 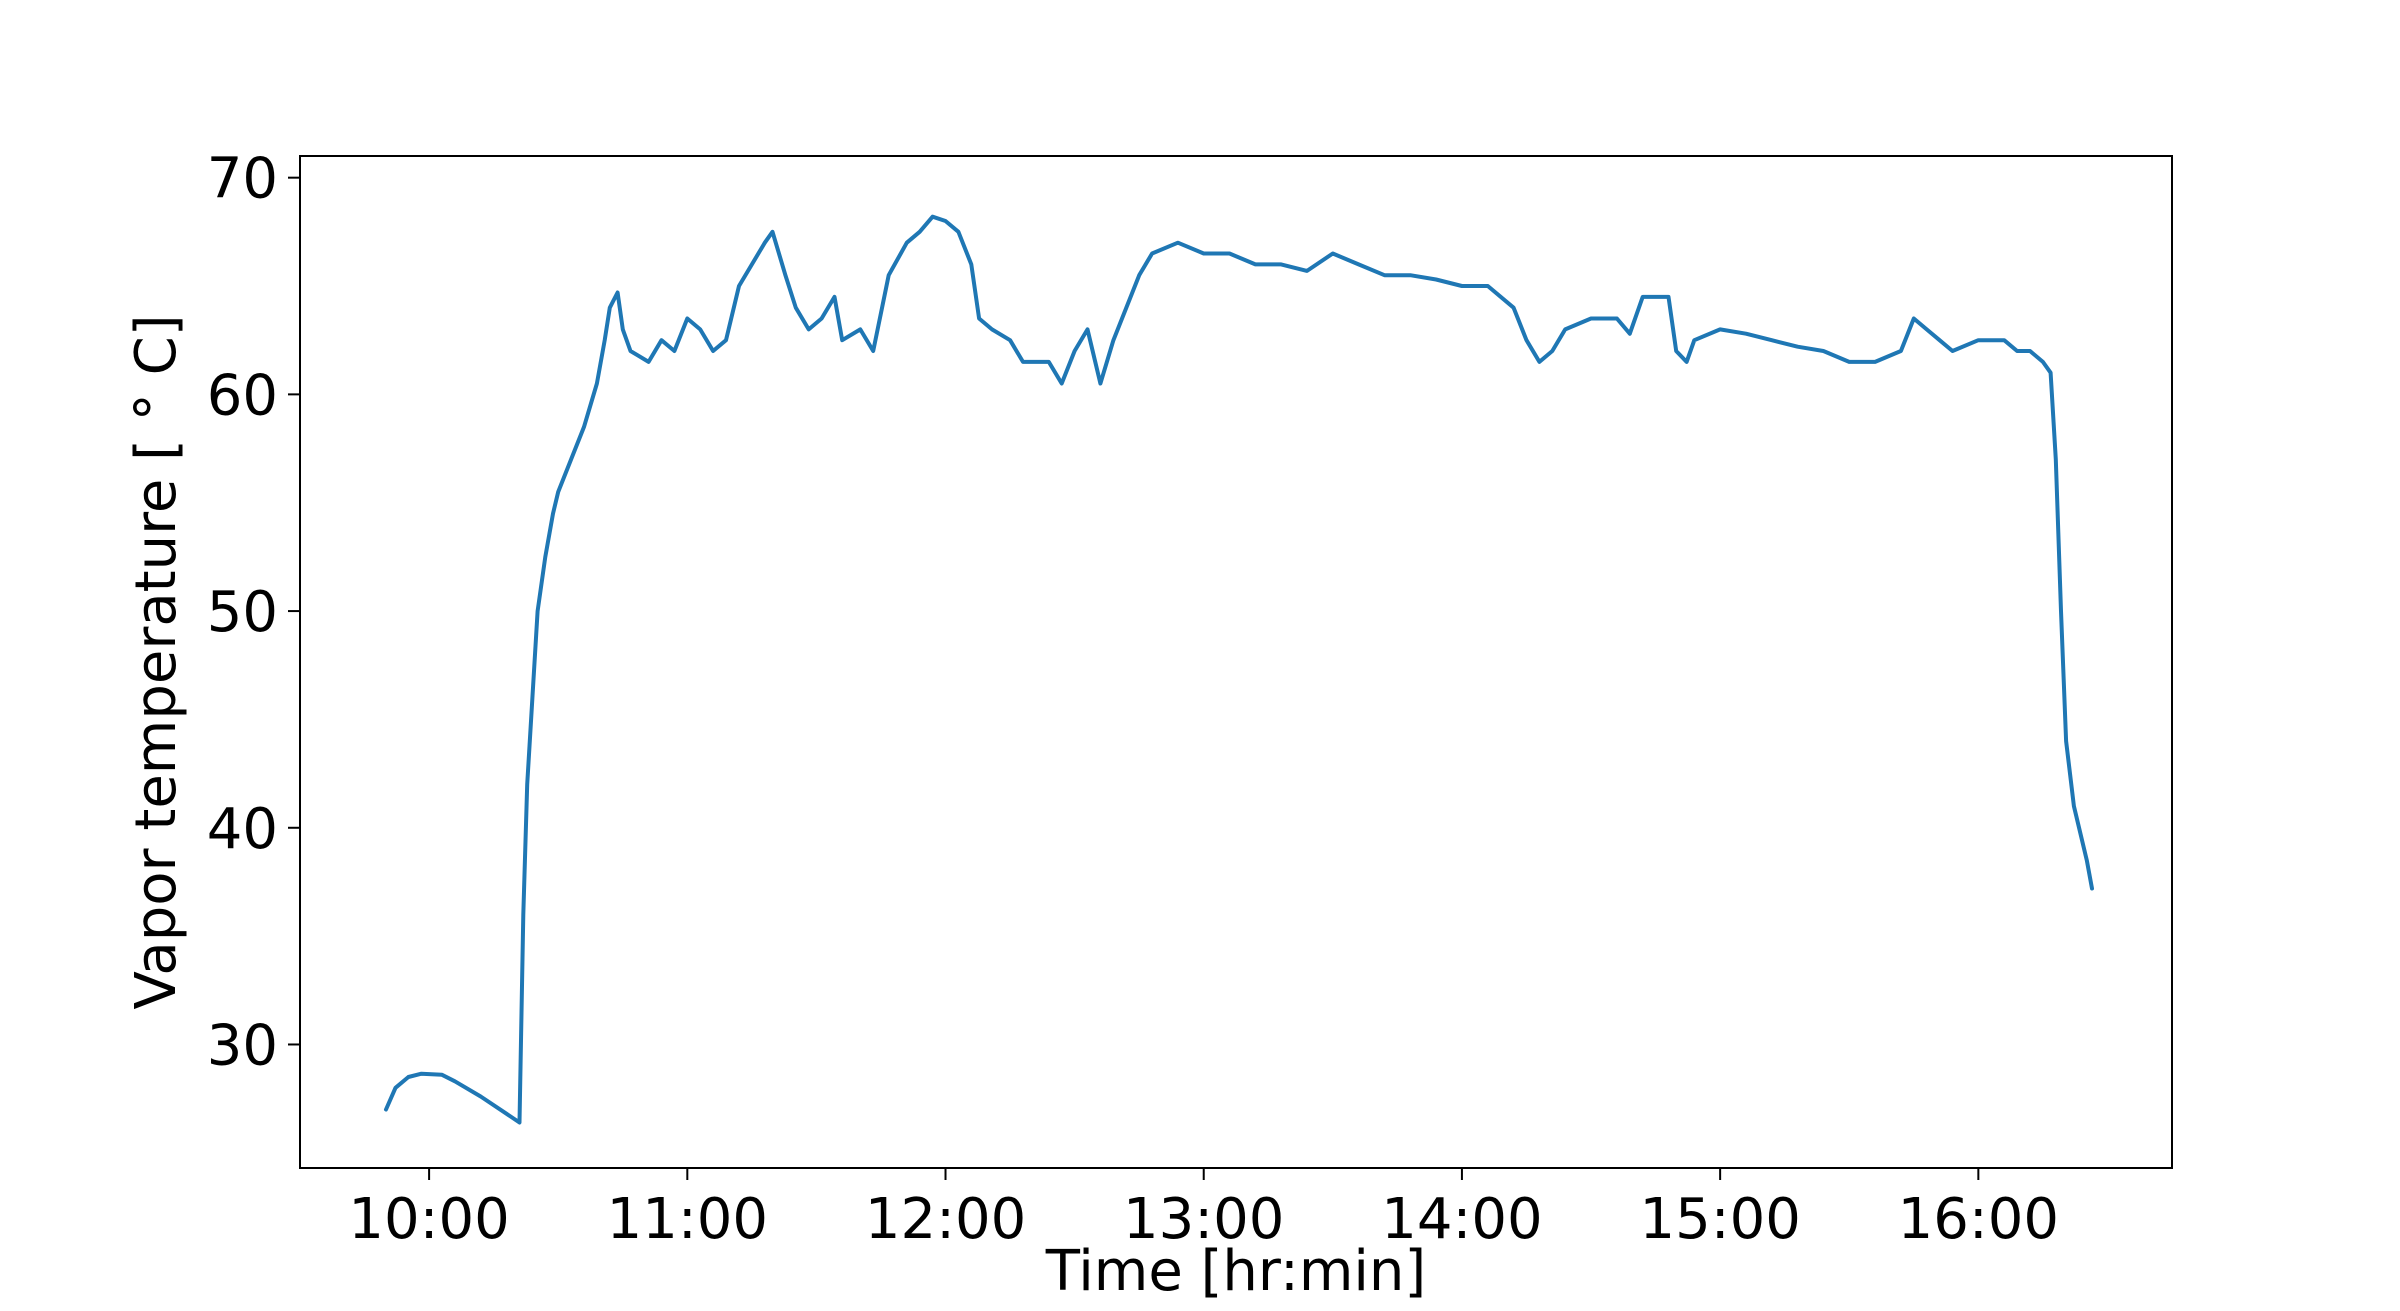 What do you see at coordinates (428, 1219) in the screenshot?
I see `x-tick-label: 10:00` at bounding box center [428, 1219].